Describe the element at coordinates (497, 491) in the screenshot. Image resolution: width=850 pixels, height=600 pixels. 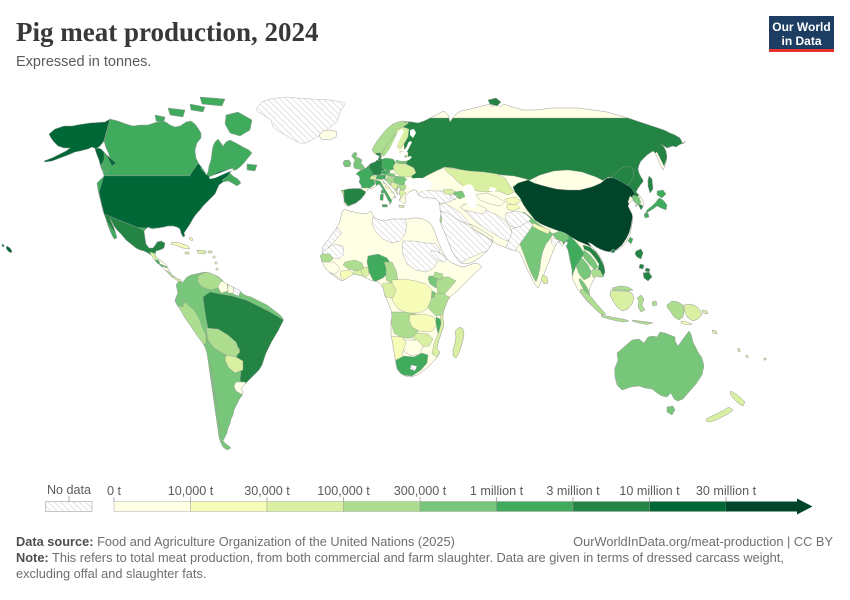
I see `svg-text: 1 million t` at that location.